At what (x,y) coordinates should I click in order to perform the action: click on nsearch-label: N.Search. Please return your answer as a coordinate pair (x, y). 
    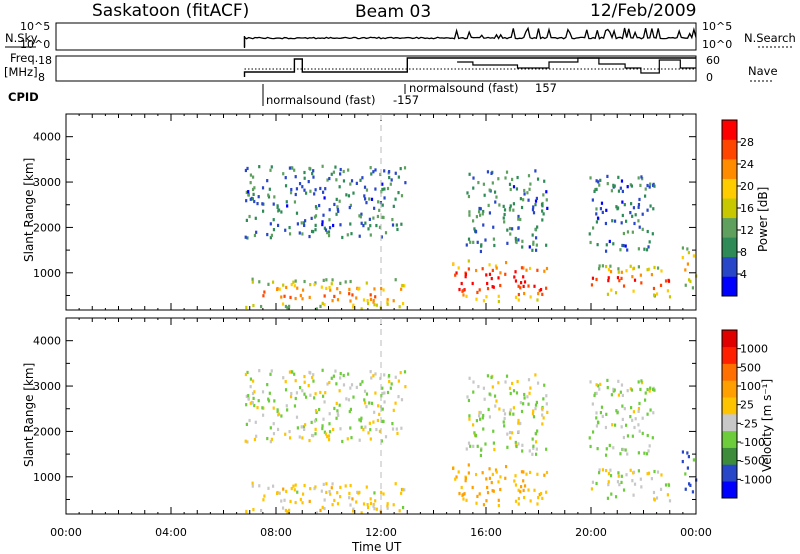
    Looking at the image, I should click on (770, 38).